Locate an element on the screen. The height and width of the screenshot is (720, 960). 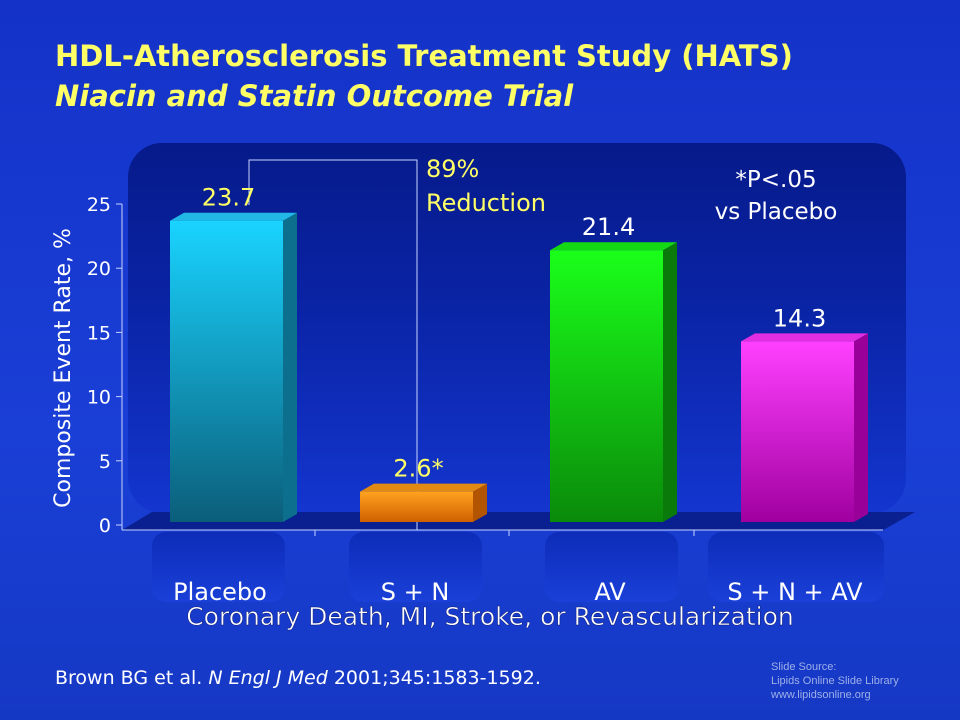
reduction-bracket is located at coordinates (333, 344).